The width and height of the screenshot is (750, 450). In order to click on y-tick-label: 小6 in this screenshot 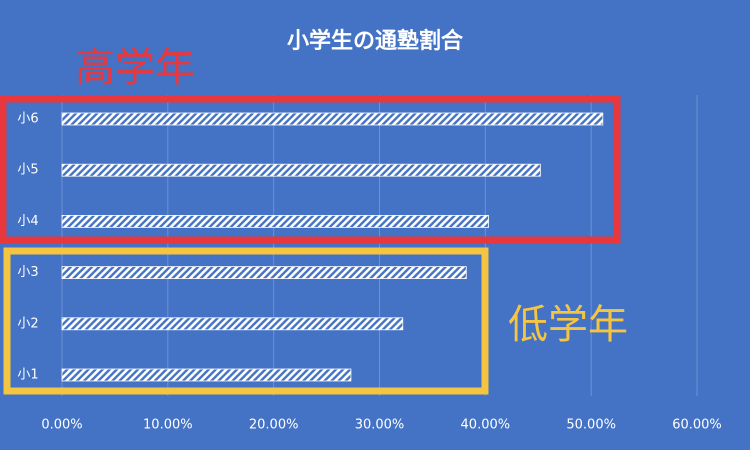, I will do `click(27, 119)`.